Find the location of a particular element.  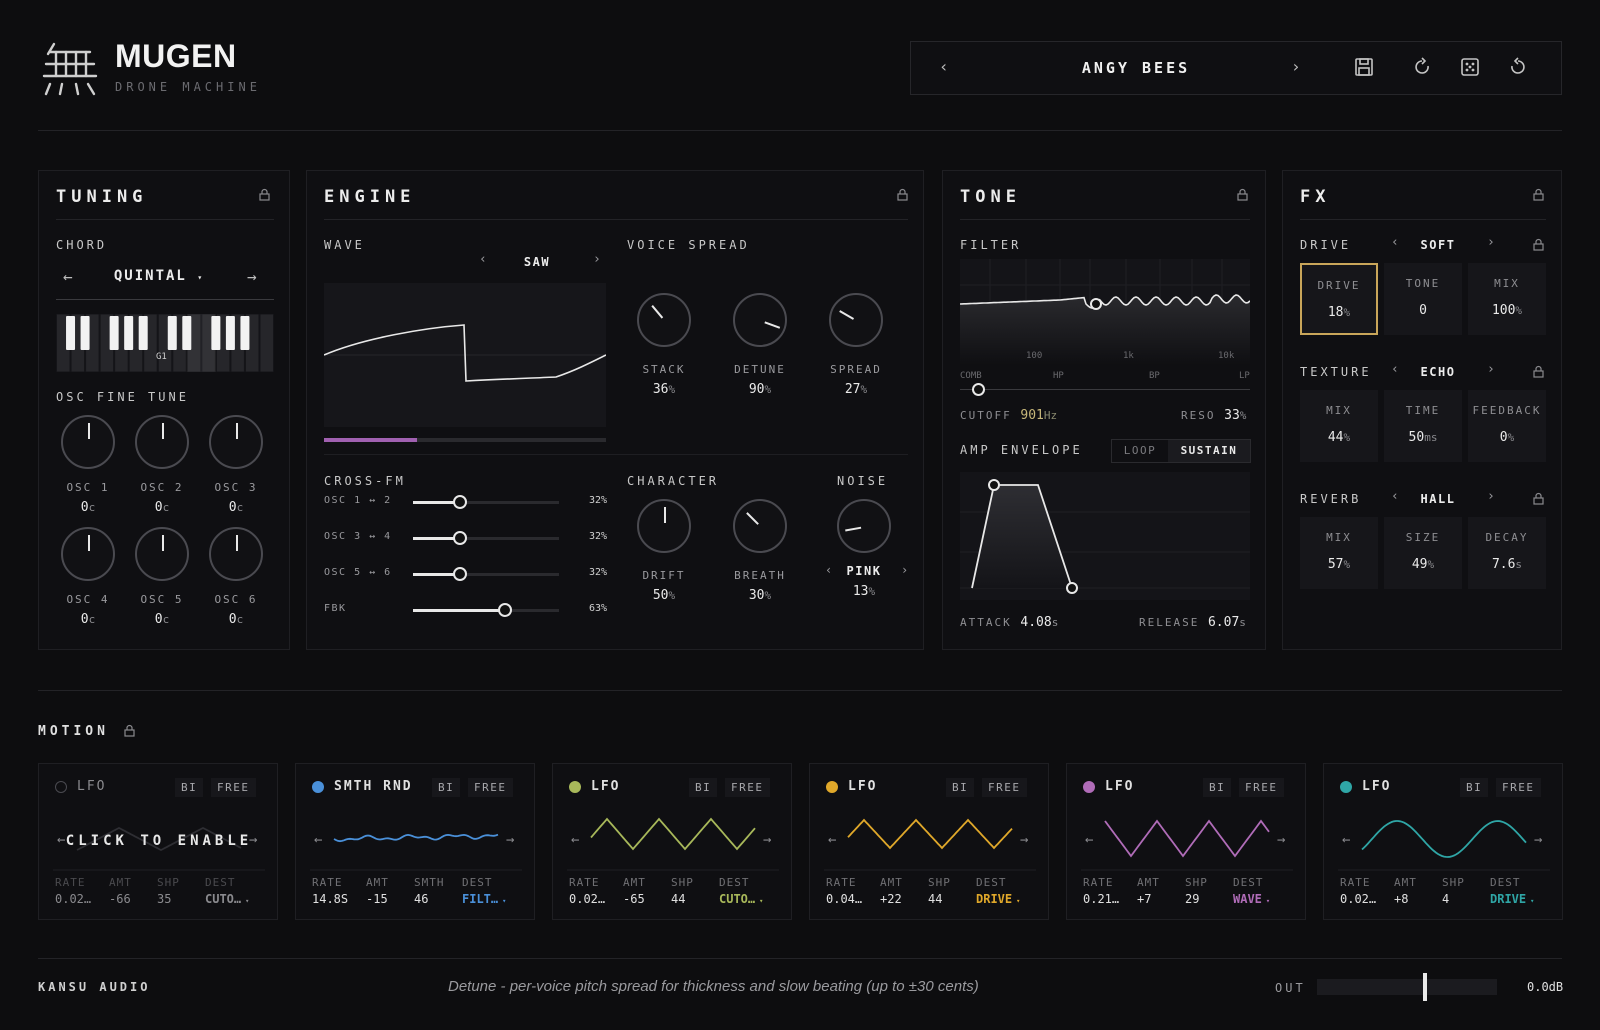

osc-2-fine-tune-knob is located at coordinates (162, 442).